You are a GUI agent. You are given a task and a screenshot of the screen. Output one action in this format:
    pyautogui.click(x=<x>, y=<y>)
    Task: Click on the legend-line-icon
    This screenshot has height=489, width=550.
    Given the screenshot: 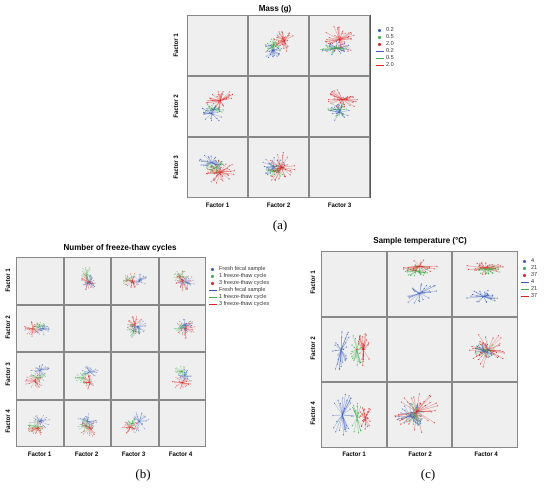 What is the action you would take?
    pyautogui.click(x=524, y=289)
    